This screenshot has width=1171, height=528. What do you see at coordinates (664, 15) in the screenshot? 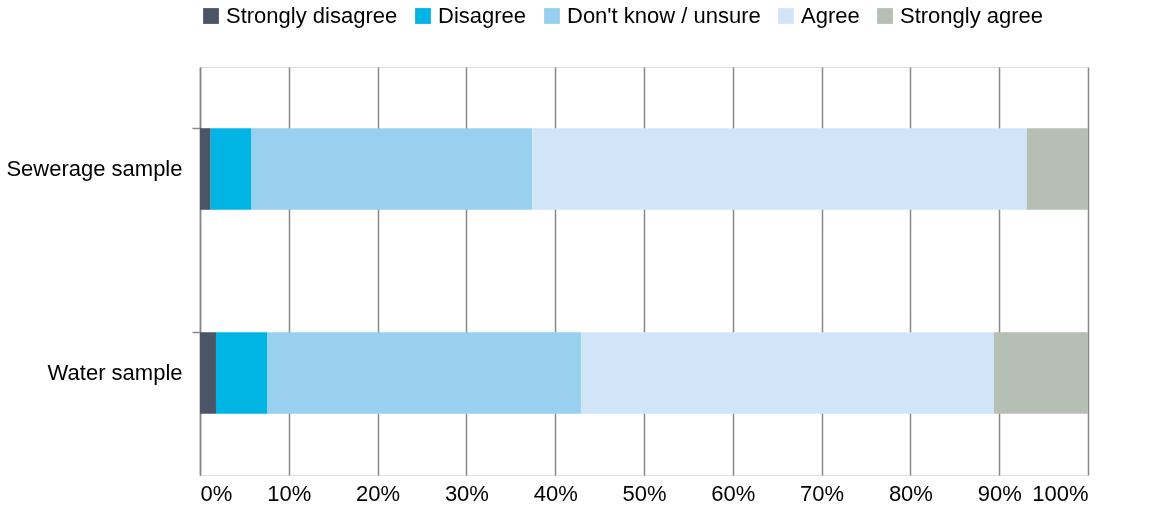
I see `legend-label: Don't know / unsure` at bounding box center [664, 15].